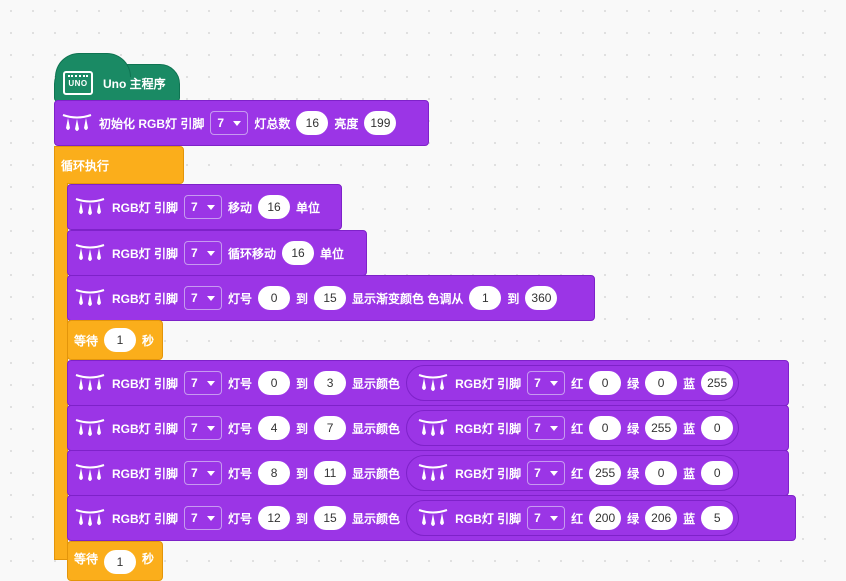  Describe the element at coordinates (541, 298) in the screenshot. I see `hue-to-input: 360` at that location.